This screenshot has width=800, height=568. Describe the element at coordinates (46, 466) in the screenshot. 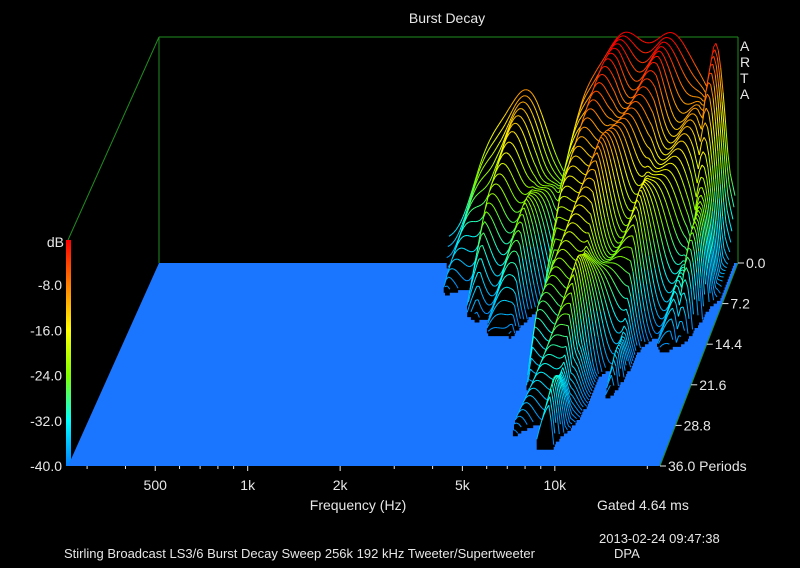

I see `y-tick-label: -40.0` at that location.